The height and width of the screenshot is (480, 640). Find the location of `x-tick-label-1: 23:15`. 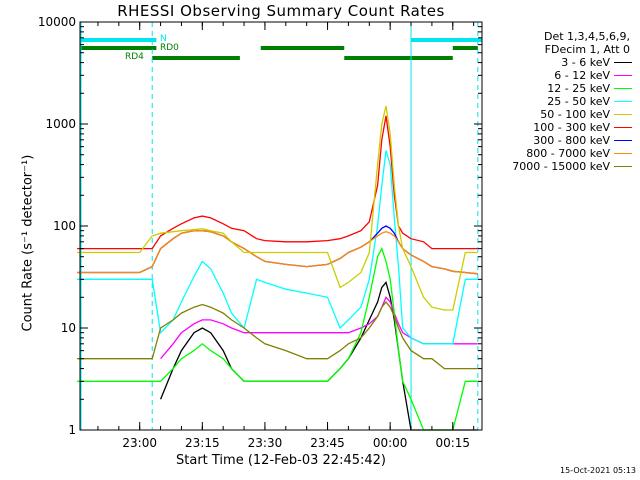

x-tick-label-1: 23:15 is located at coordinates (202, 443).